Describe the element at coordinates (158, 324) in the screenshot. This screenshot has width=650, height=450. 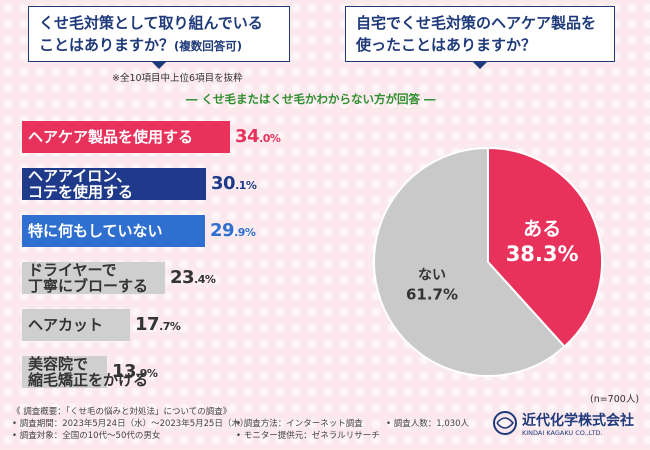
I see `bar-value: 17.7%` at that location.